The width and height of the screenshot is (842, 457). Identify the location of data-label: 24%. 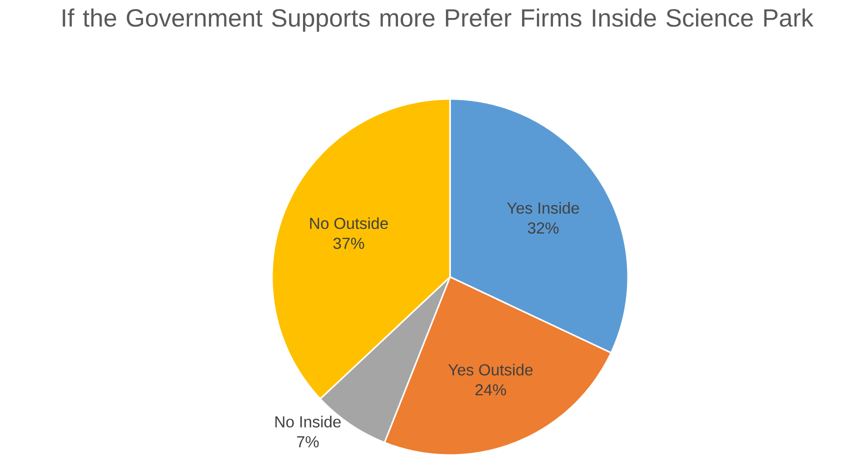
(490, 390).